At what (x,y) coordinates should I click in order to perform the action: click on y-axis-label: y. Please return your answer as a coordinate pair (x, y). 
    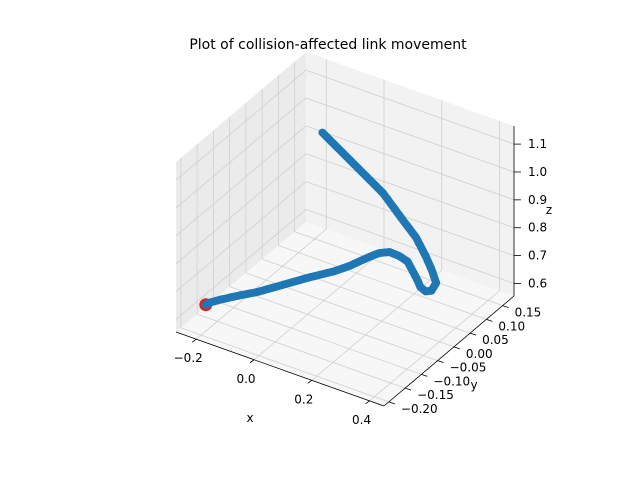
    Looking at the image, I should click on (473, 385).